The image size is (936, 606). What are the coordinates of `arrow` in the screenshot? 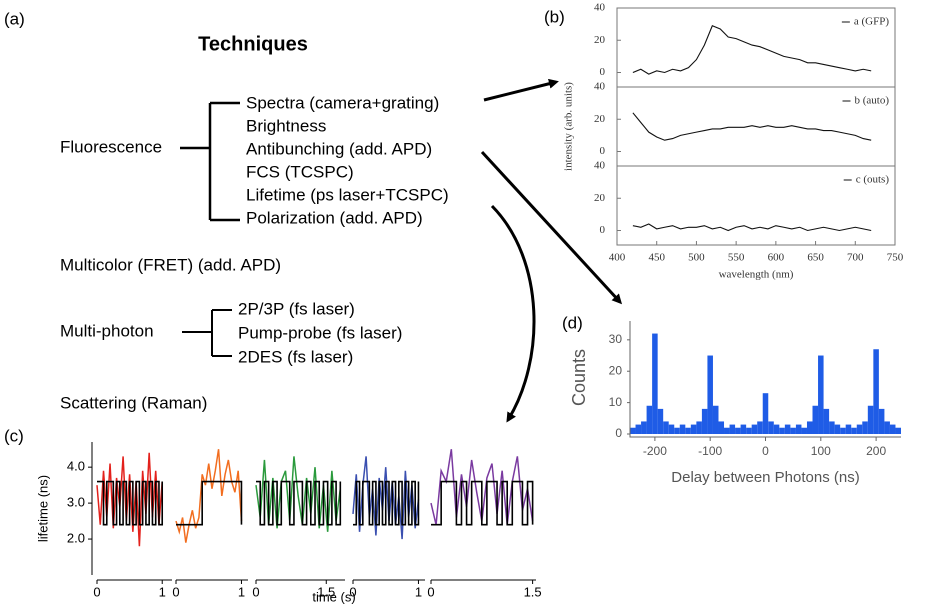 It's located at (513, 313).